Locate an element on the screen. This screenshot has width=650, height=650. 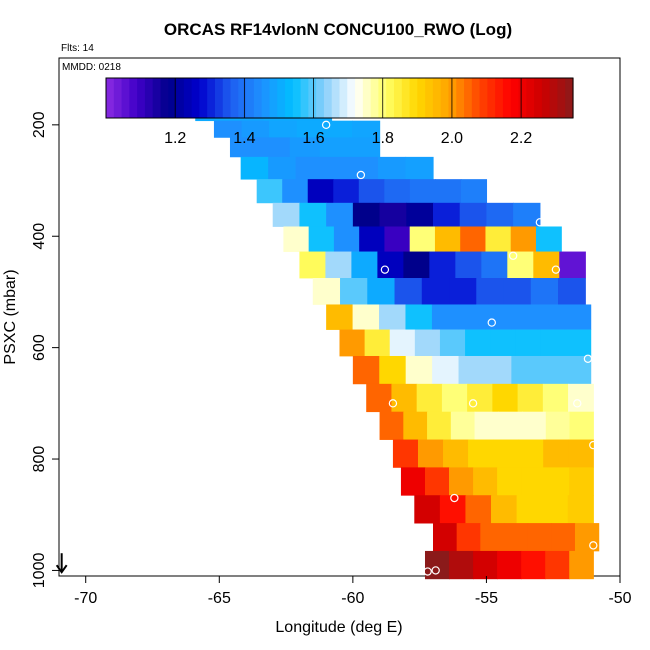
flights-label: Flts: 14 is located at coordinates (77, 48).